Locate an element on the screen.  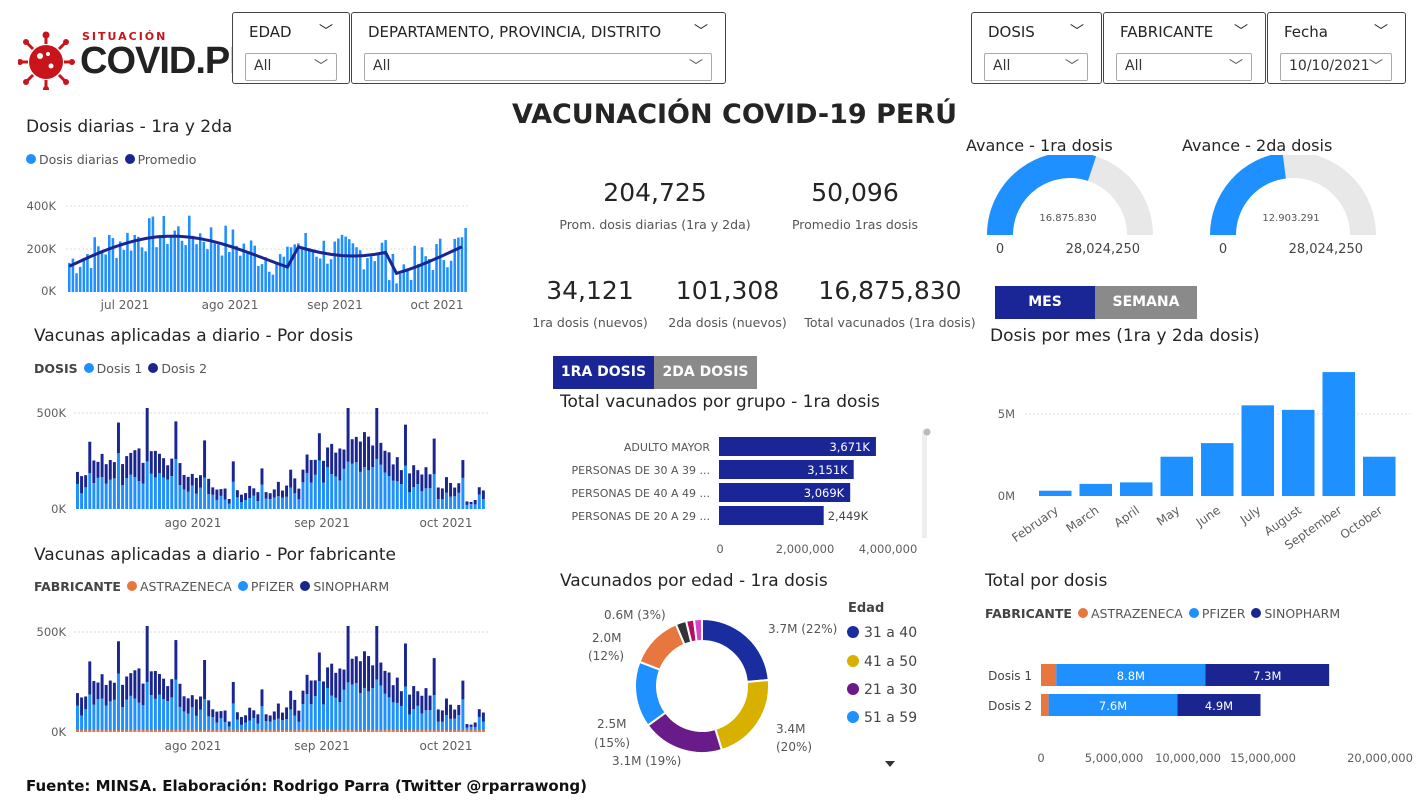
slicer-value: 10/10/2021 is located at coordinates (1329, 66).